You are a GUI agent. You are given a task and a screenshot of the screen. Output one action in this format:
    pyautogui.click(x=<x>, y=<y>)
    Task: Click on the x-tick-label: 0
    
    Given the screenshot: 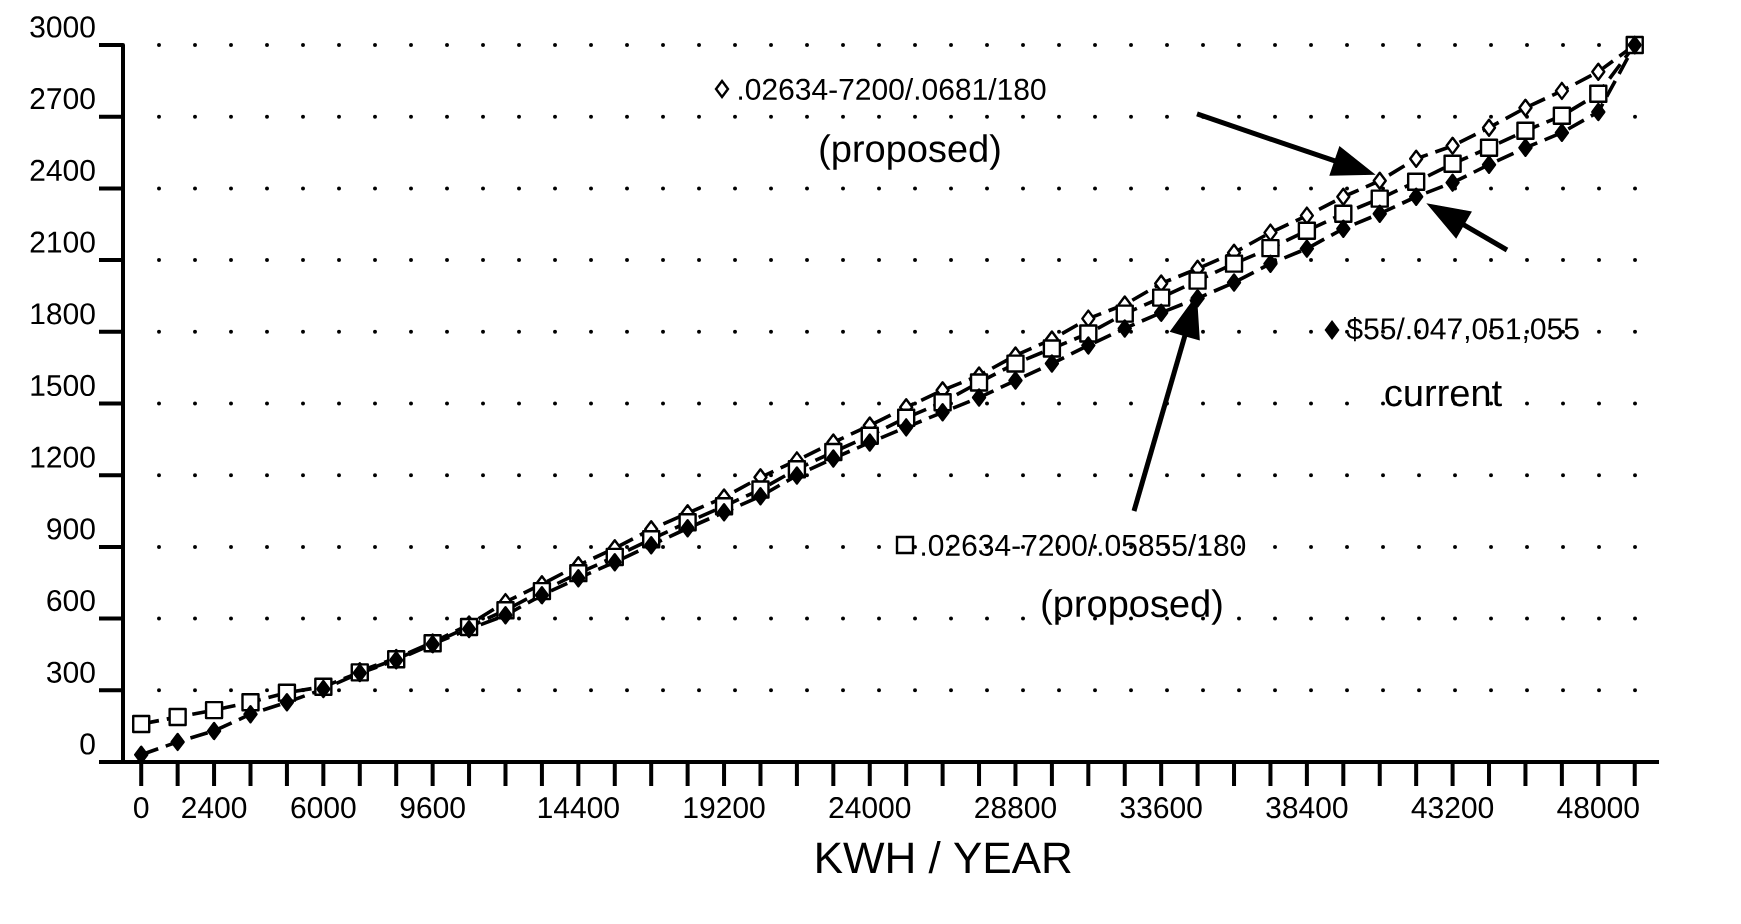 What is the action you would take?
    pyautogui.click(x=141, y=808)
    